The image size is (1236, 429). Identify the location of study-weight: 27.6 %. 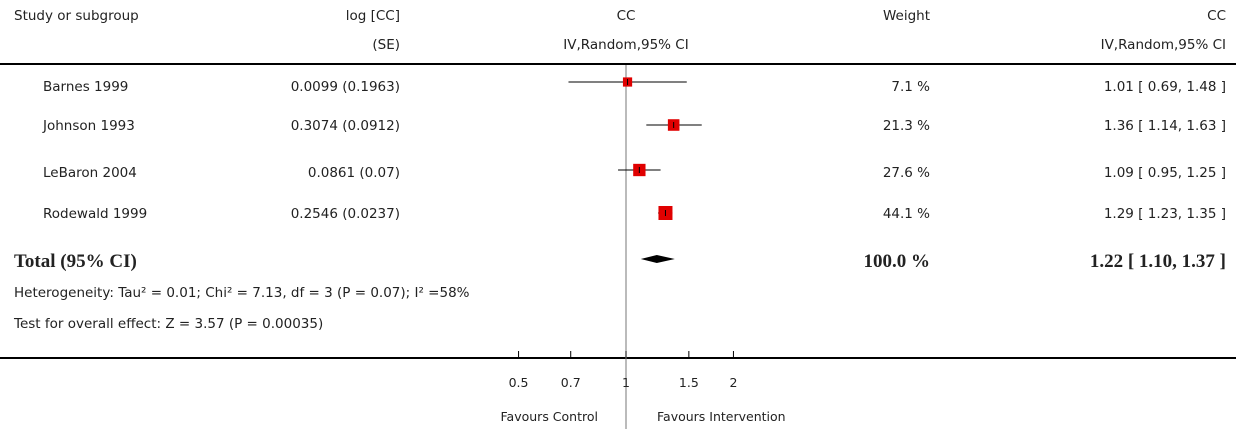
(906, 173).